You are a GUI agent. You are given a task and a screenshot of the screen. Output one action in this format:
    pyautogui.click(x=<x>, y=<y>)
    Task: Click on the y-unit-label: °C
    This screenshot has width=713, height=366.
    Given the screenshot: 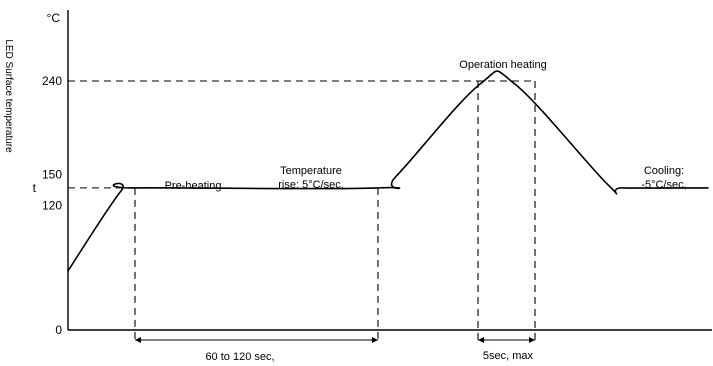 What is the action you would take?
    pyautogui.click(x=54, y=18)
    